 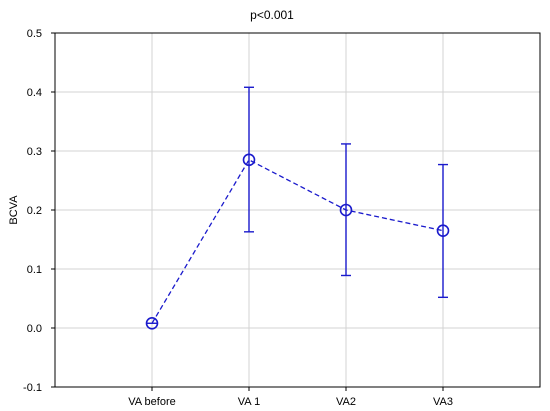 I want to click on y-tick-labels: -0.1 0.0 0.1 0.2 0.3 0.4 0.5, so click(x=32, y=211).